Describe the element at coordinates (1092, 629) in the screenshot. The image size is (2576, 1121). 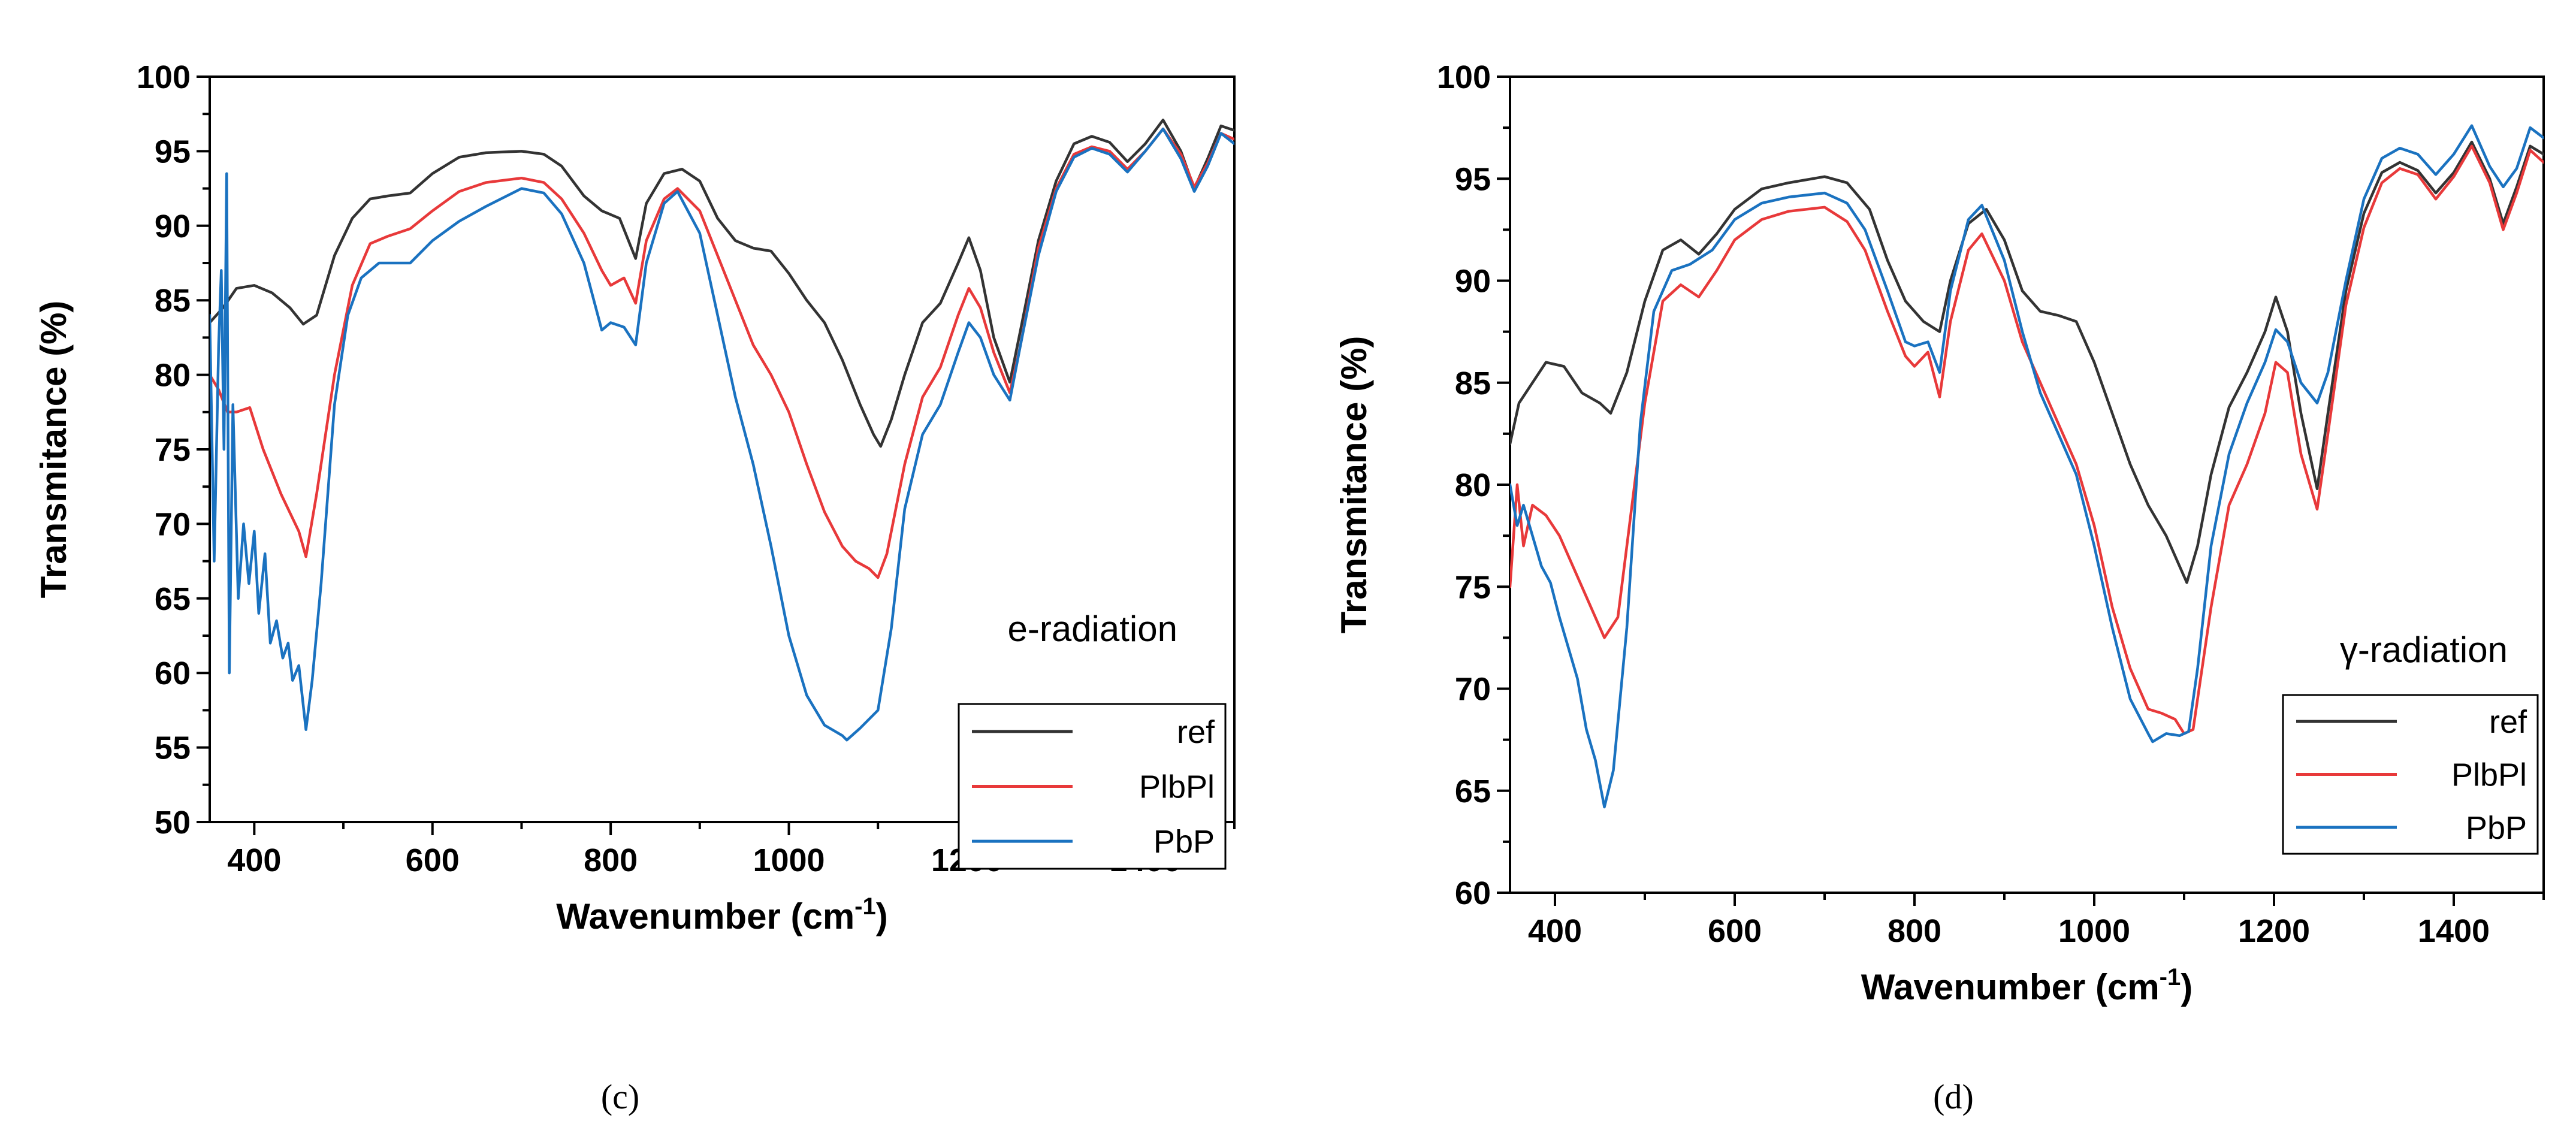
I see `radiation-annotation: e-radiation` at that location.